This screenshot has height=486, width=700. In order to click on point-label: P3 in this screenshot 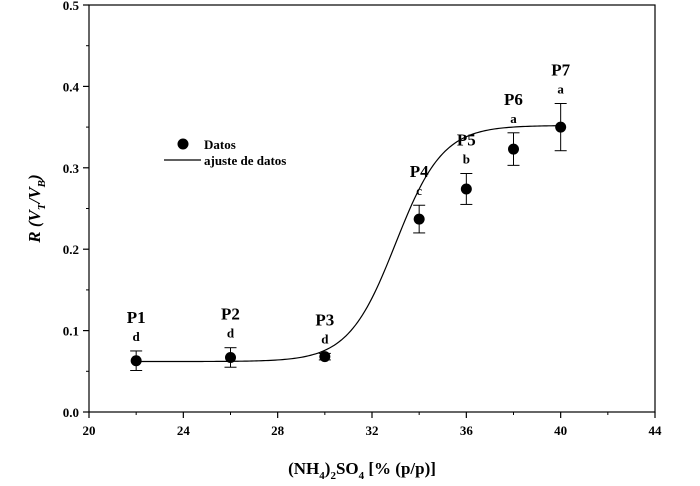, I will do `click(324, 319)`.